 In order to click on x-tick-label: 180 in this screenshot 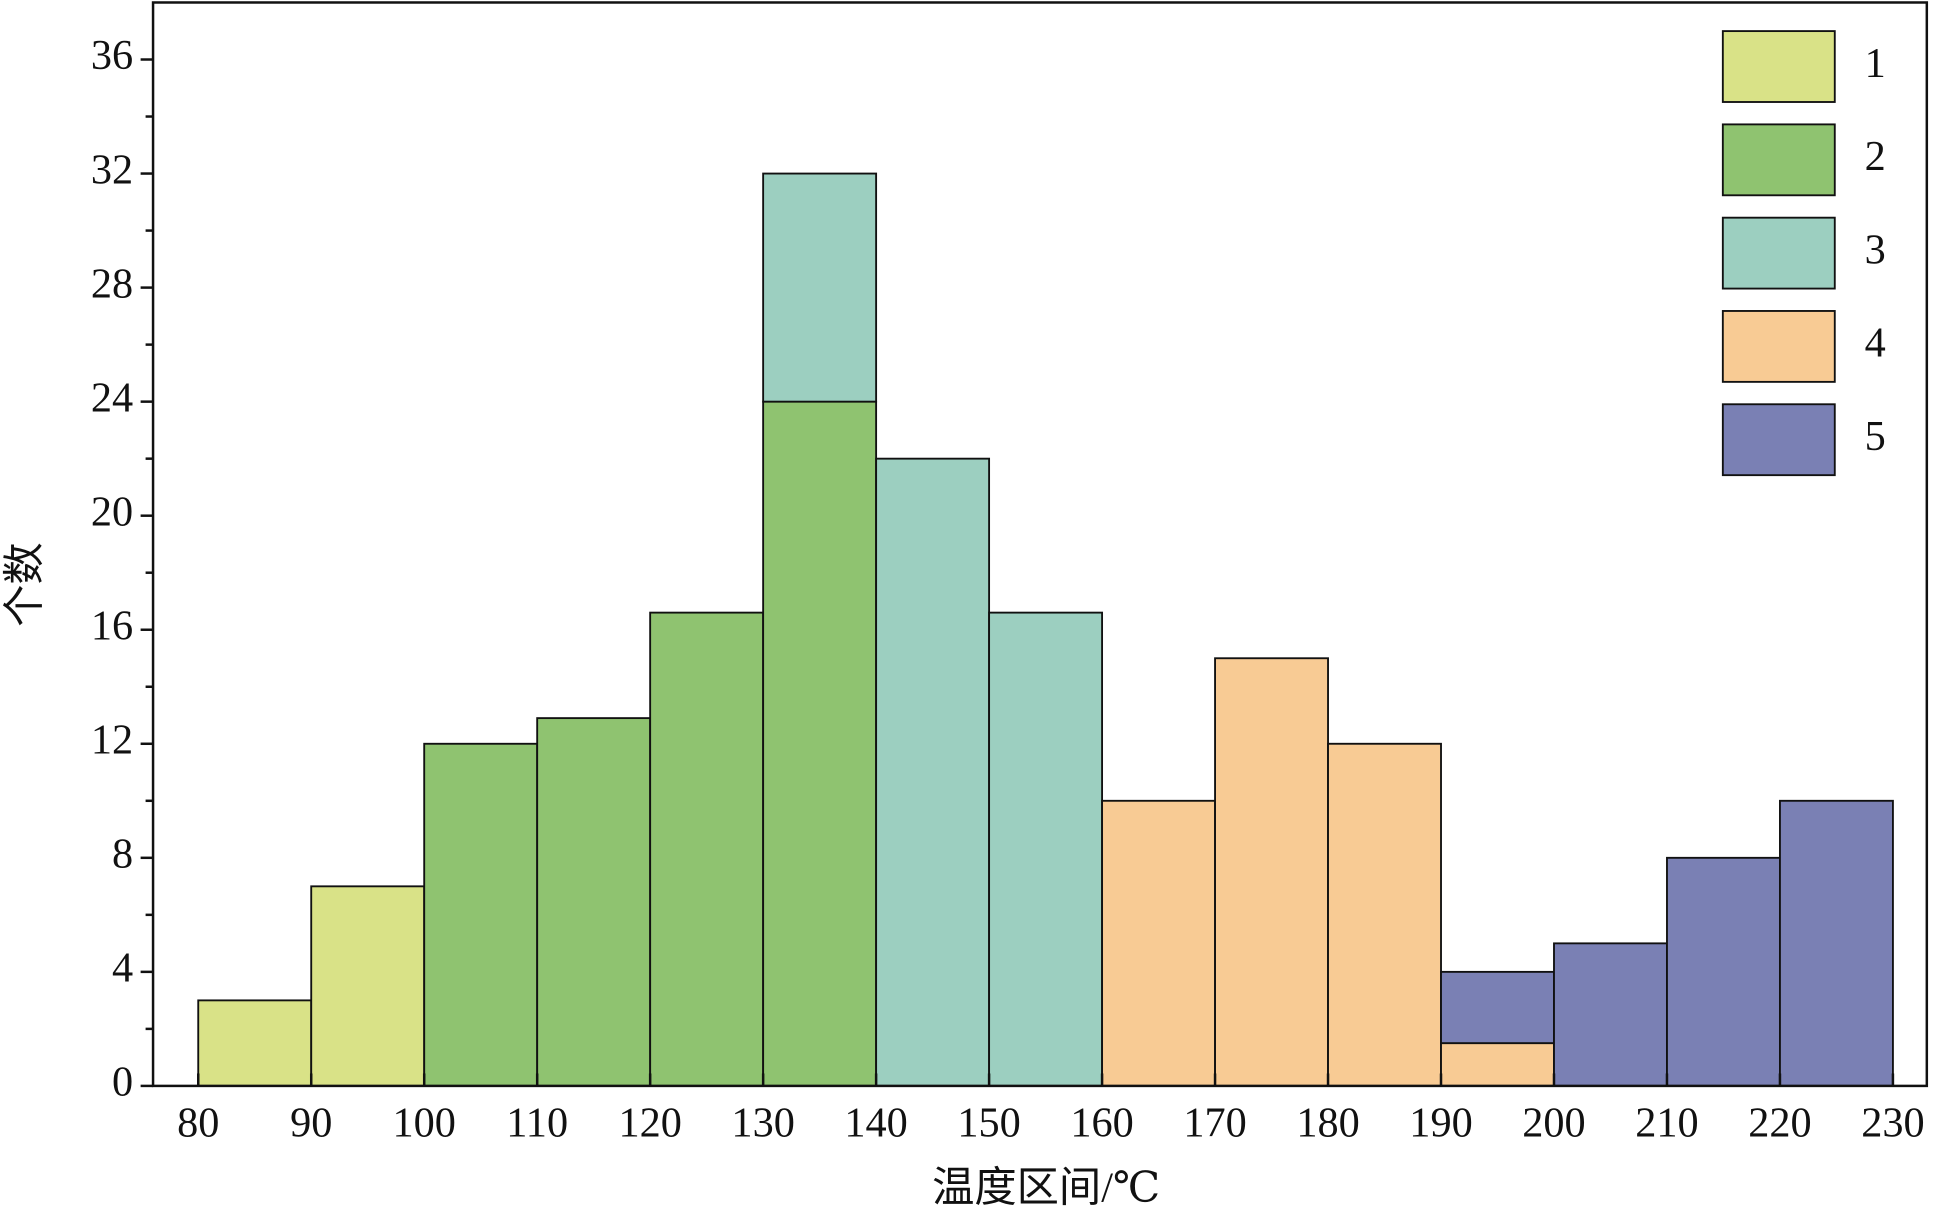, I will do `click(1327, 1123)`.